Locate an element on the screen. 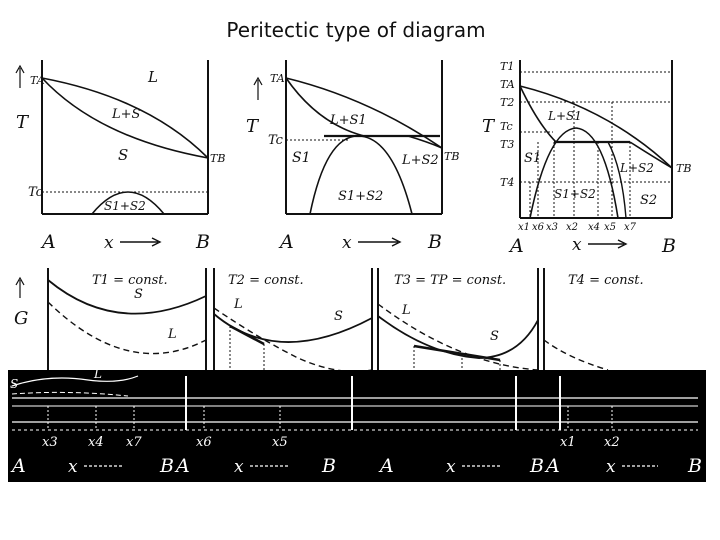  composition-label: x2 is located at coordinates (572, 227).